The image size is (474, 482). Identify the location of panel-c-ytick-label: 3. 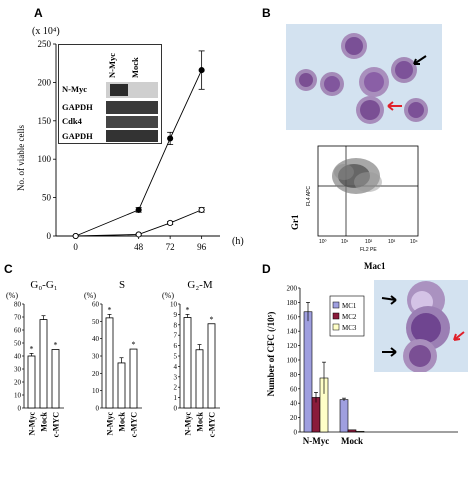
(176, 377).